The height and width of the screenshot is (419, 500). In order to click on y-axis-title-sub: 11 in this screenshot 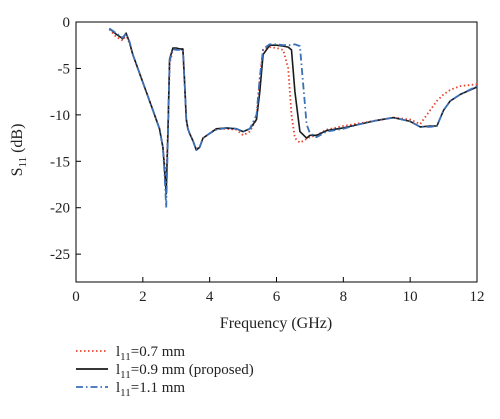, I will do `click(23, 162)`.